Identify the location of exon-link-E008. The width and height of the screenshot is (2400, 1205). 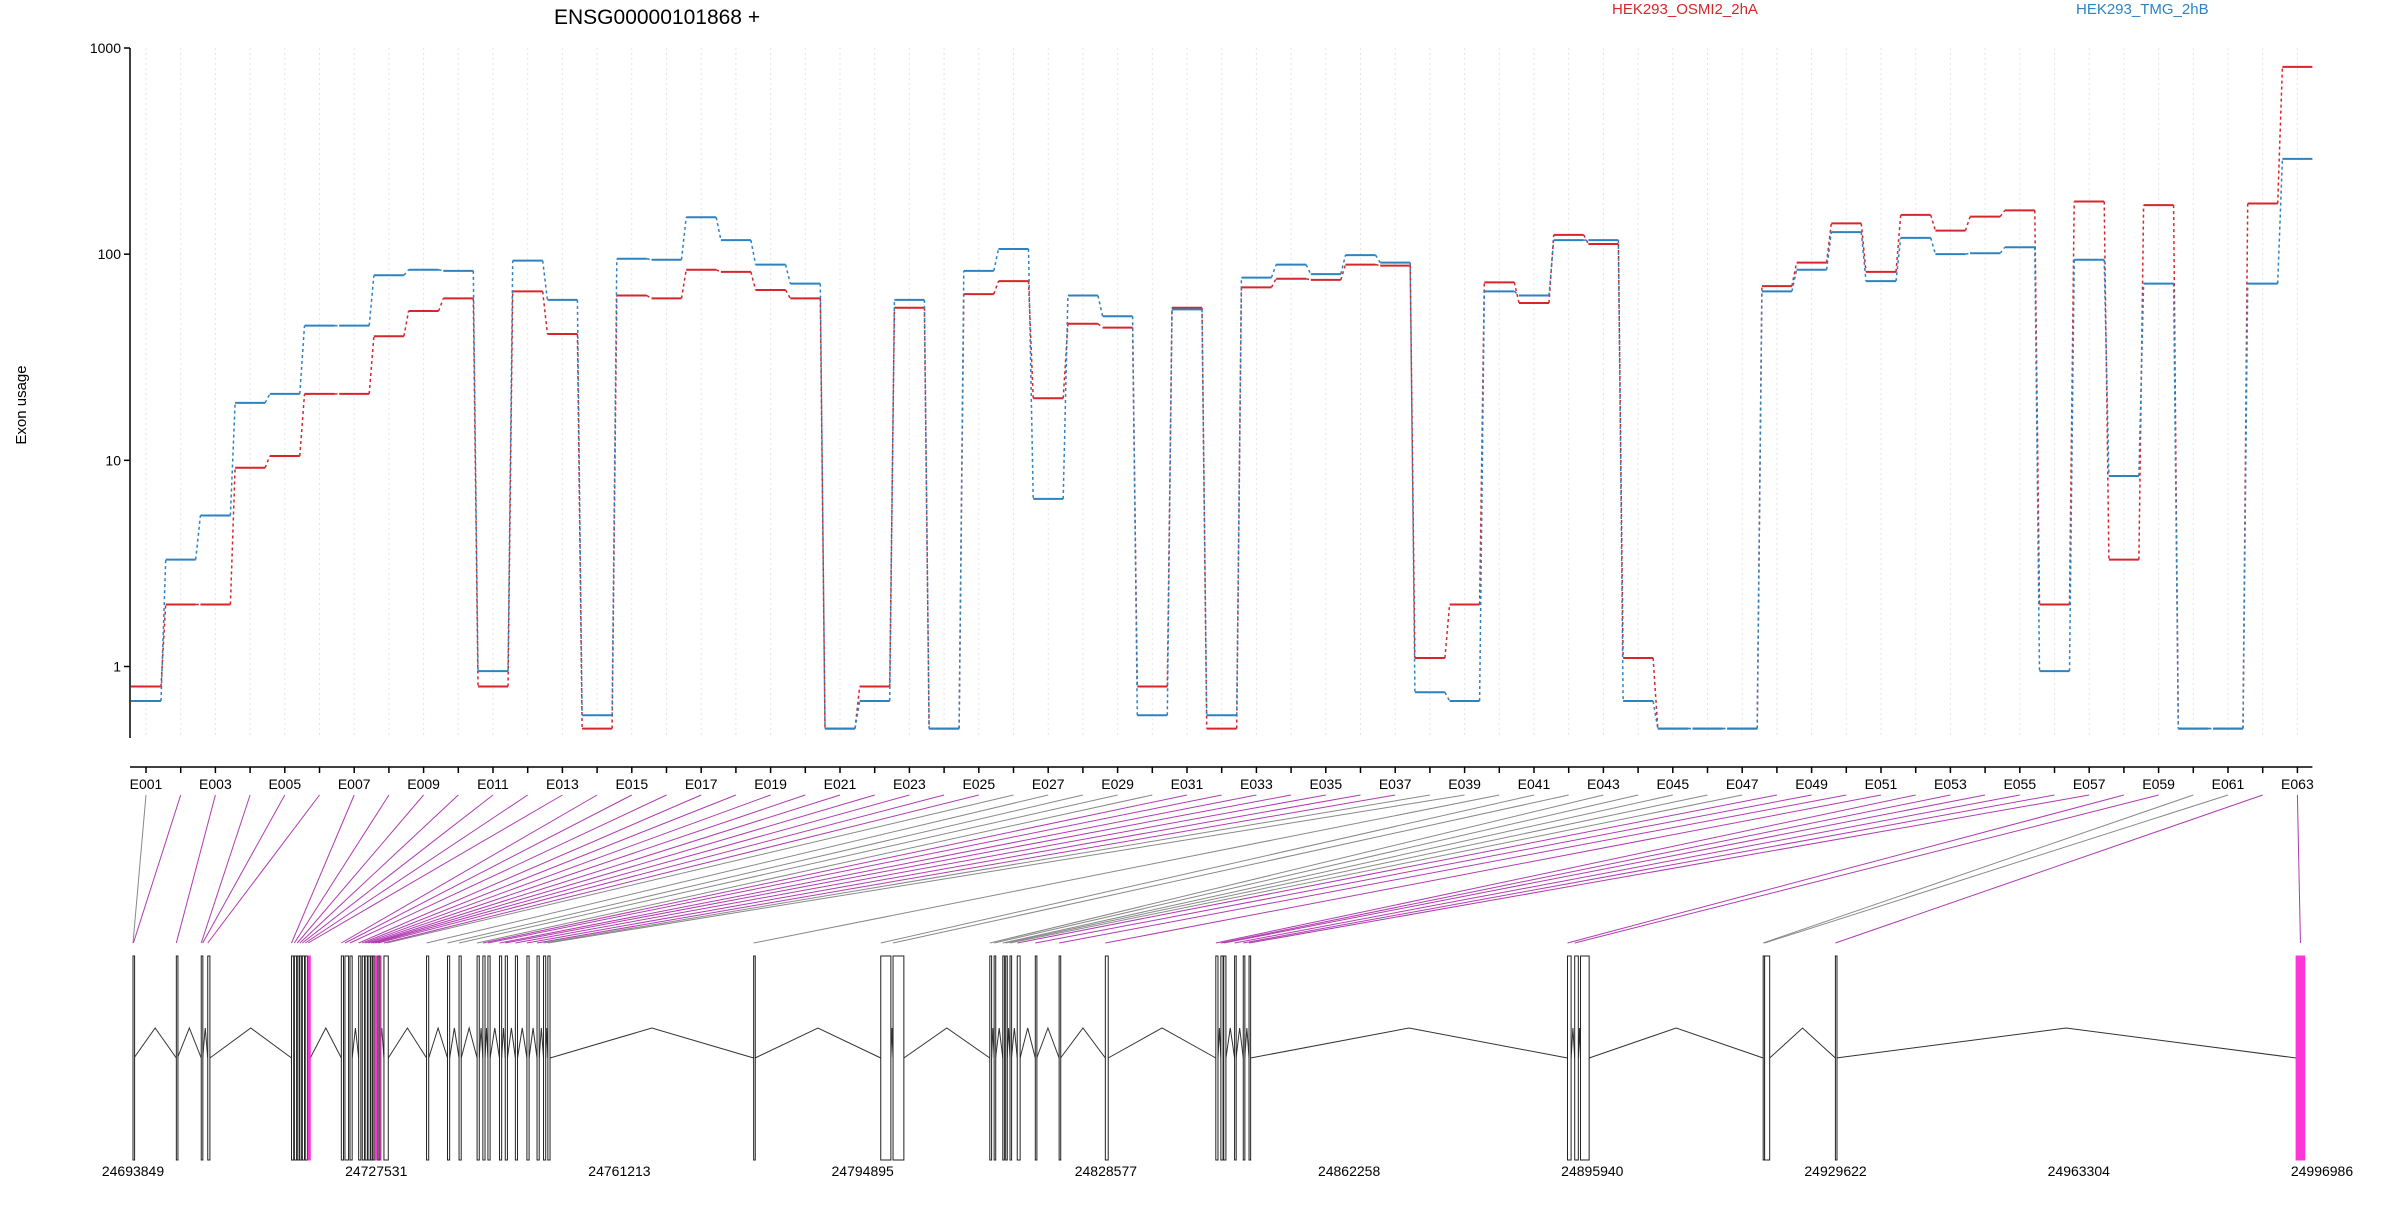
(341, 869).